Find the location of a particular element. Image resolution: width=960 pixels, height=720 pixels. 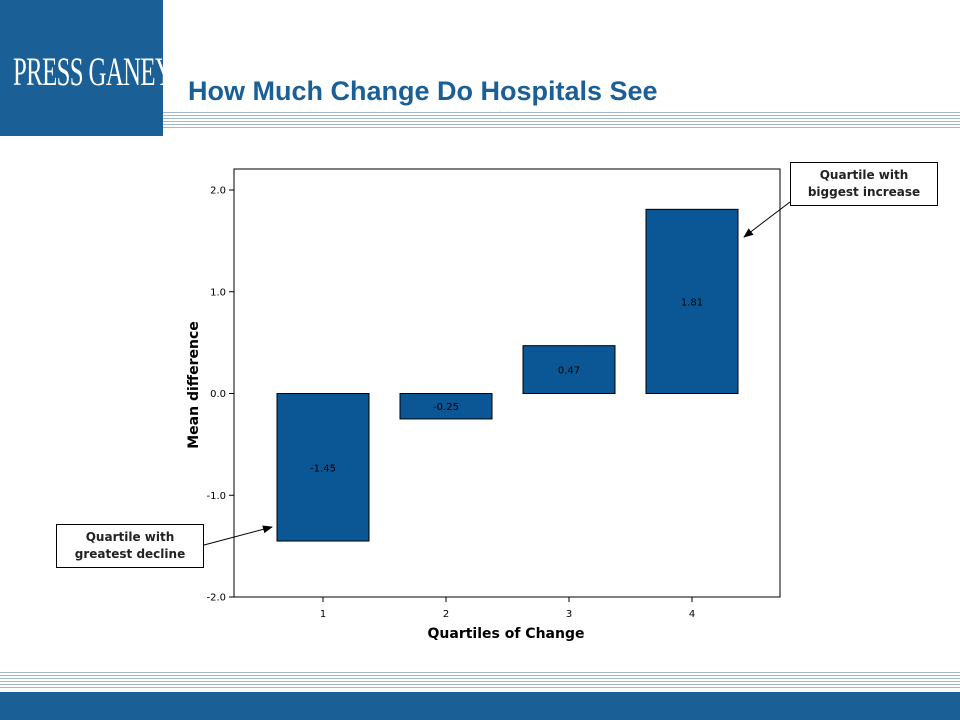

x-axis-label: Quartiles of Change is located at coordinates (506, 634).